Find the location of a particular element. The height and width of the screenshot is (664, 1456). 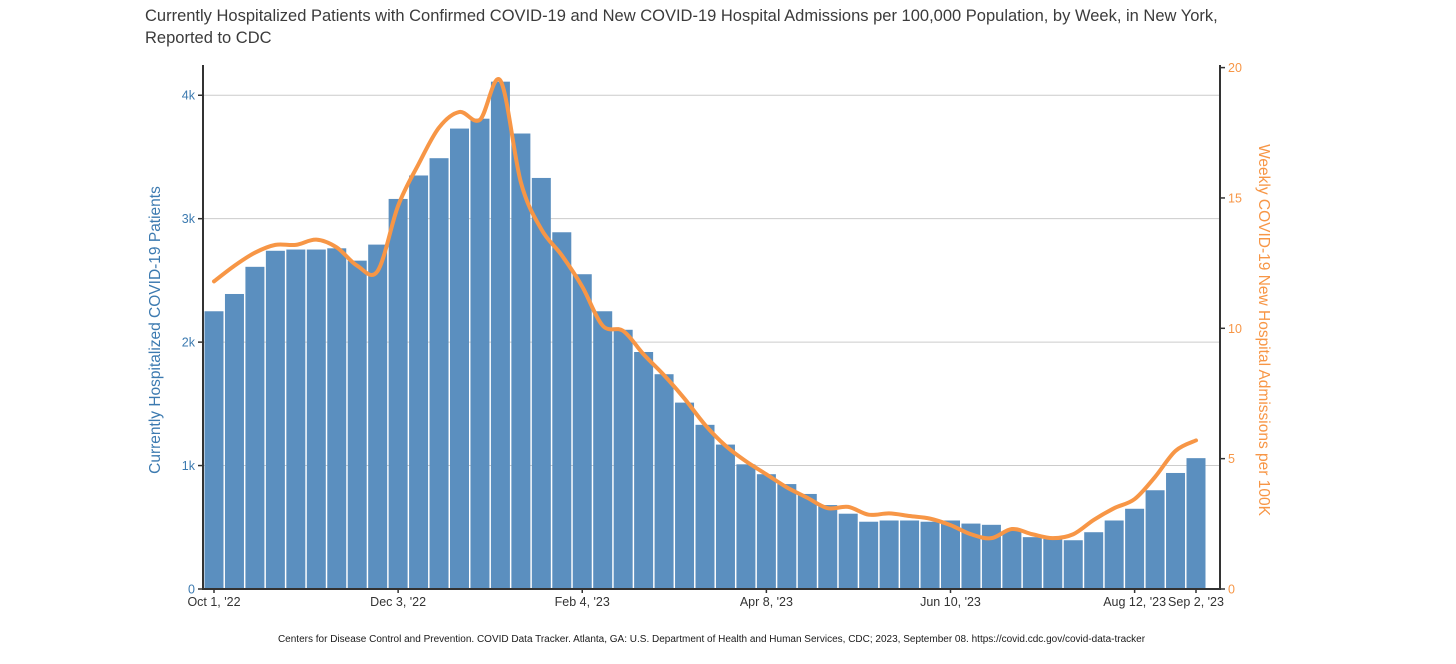

right-axis-ticks: 0 5 10 15 20 is located at coordinates (1231, 329).